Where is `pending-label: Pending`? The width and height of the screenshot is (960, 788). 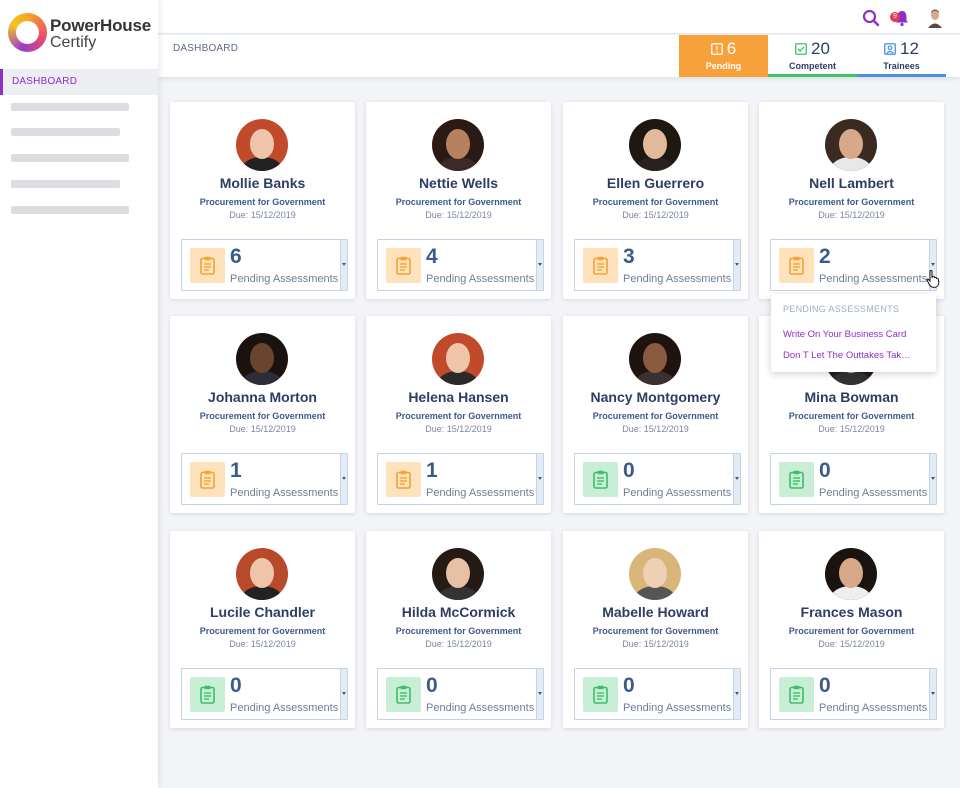
pending-label: Pending is located at coordinates (723, 66).